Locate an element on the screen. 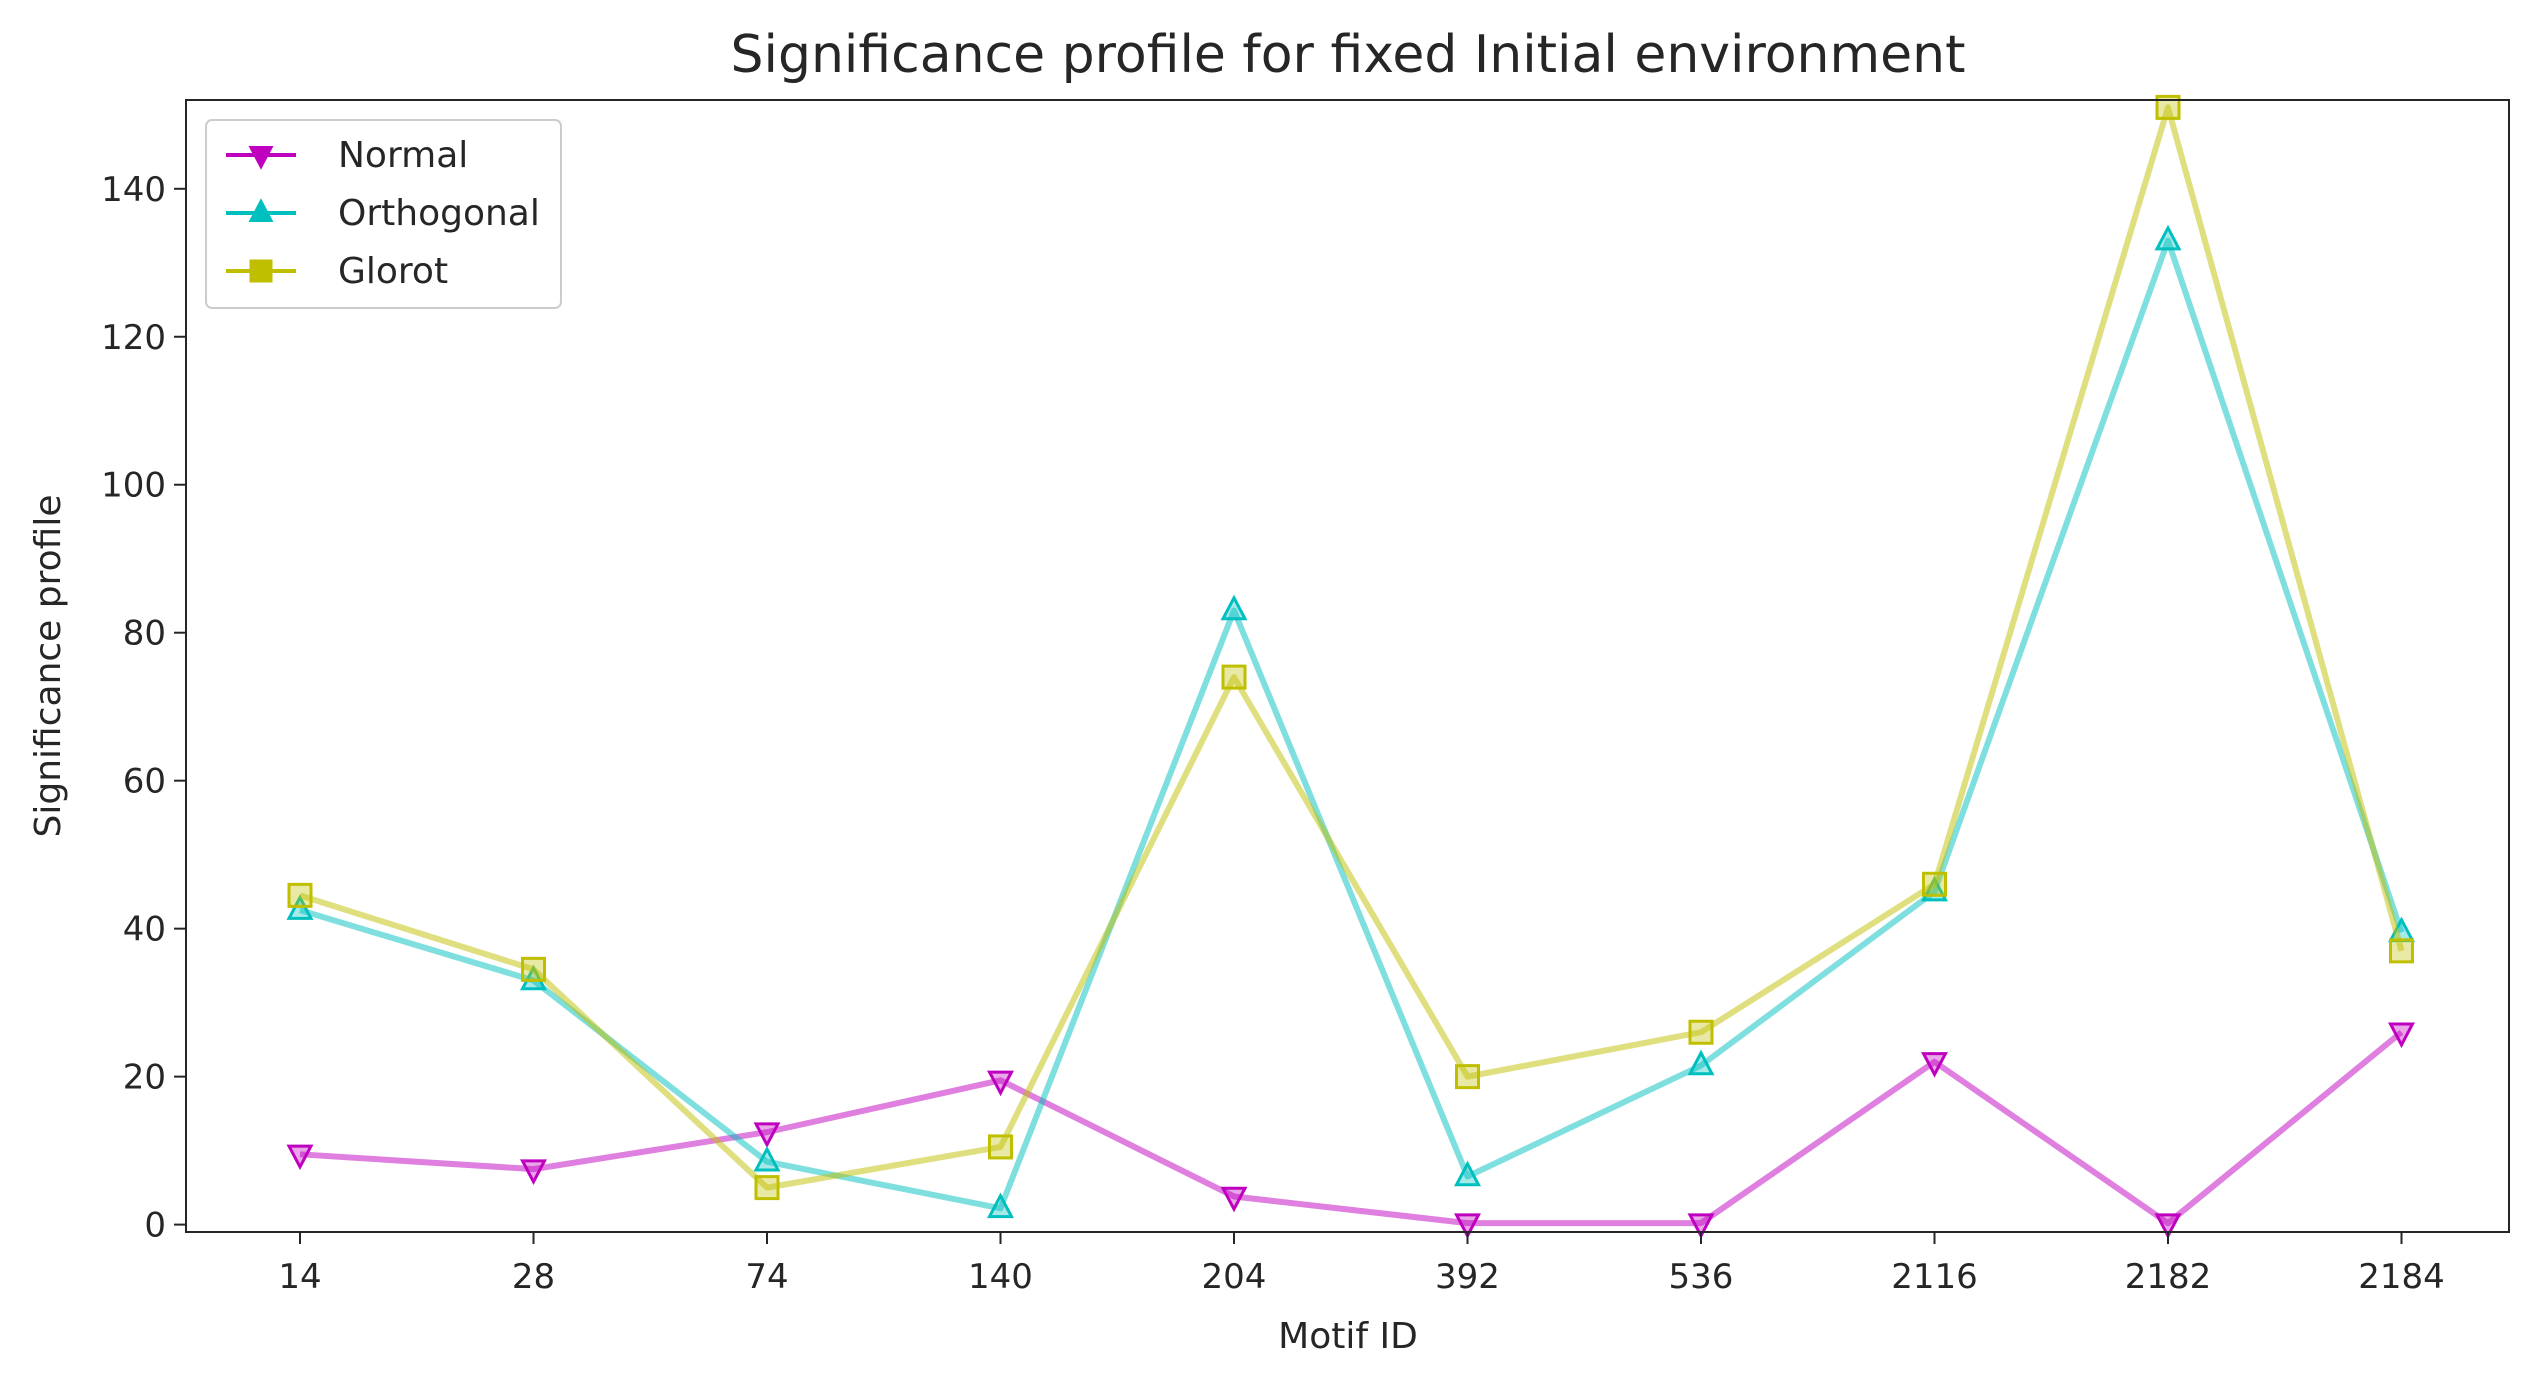  y-tick-label: 100 is located at coordinates (133, 486).